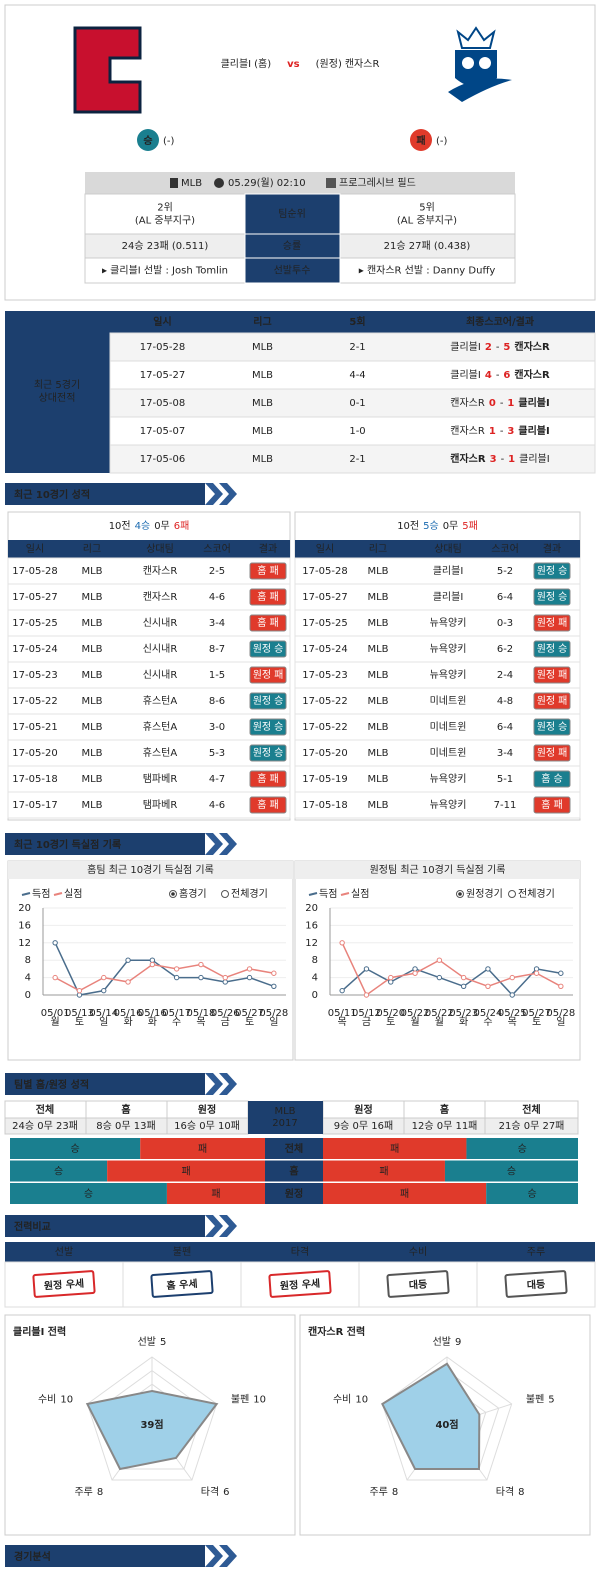  What do you see at coordinates (45, 1126) in the screenshot?
I see `label: 24승 0무 23패` at bounding box center [45, 1126].